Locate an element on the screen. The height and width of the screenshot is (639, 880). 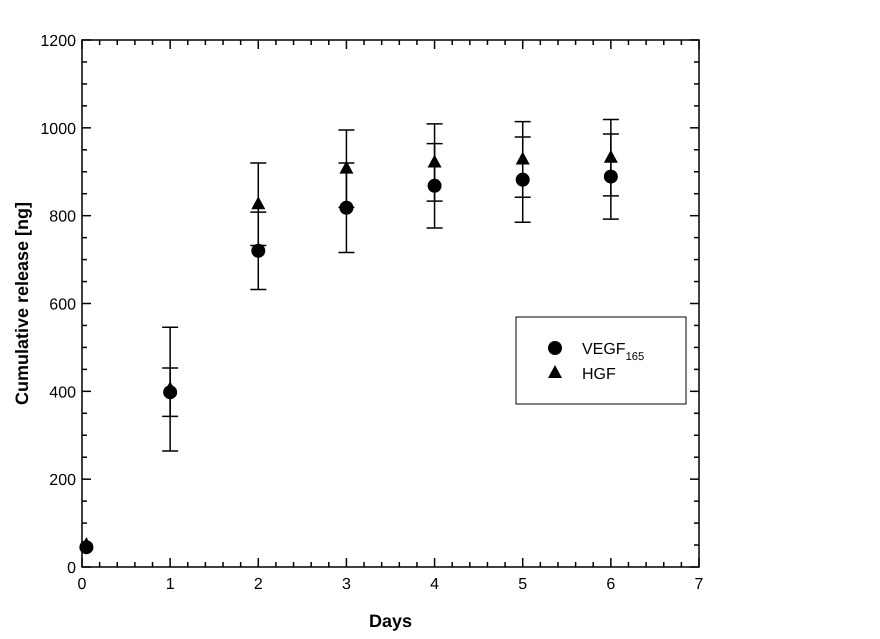
x-tick-label: 7 is located at coordinates (699, 584).